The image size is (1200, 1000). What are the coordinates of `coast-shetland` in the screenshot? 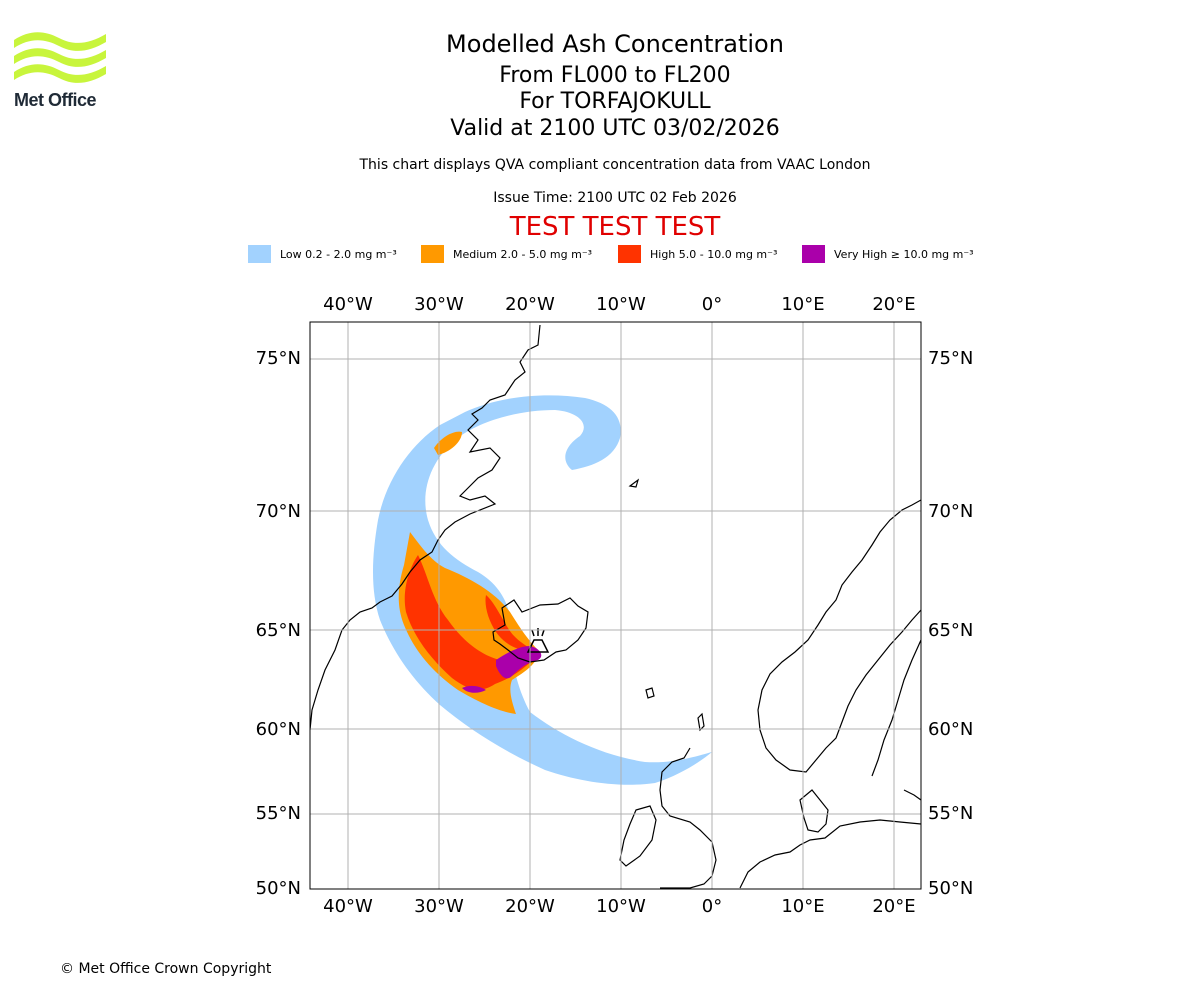 It's located at (701, 722).